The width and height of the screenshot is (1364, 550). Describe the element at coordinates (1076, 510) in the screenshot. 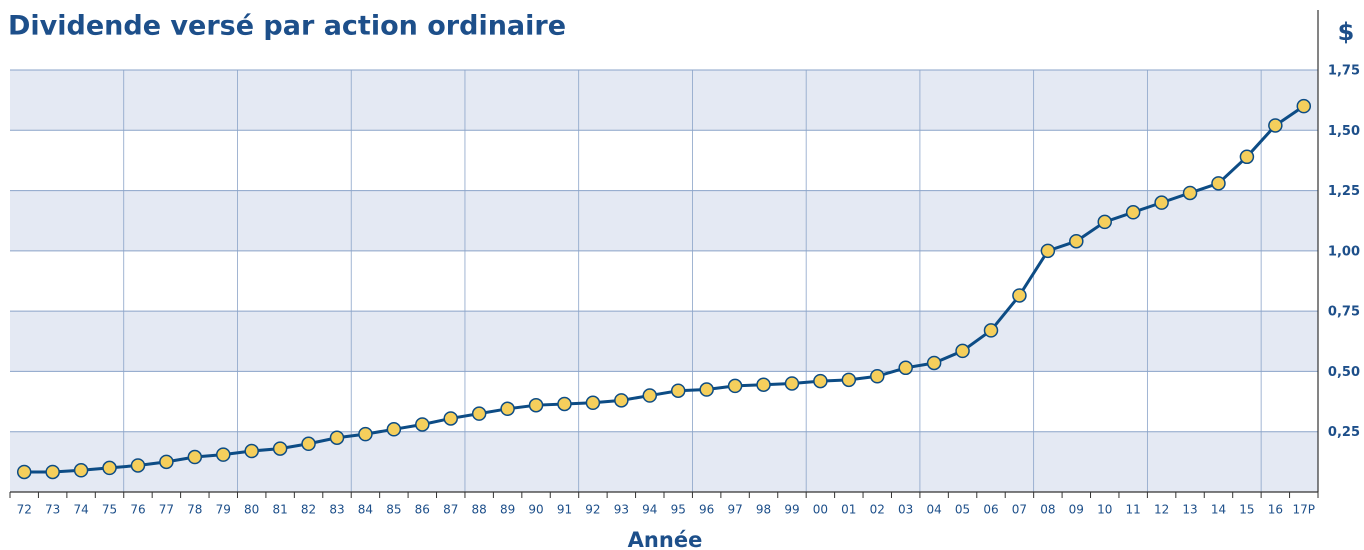

I see `x-tick-label: 09` at that location.